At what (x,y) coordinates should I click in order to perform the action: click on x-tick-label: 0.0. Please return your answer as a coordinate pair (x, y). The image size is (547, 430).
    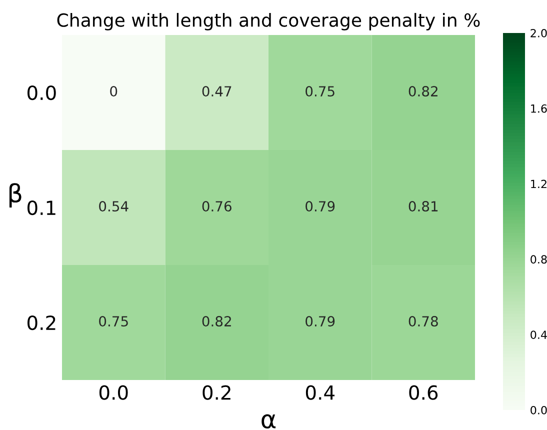
    Looking at the image, I should click on (113, 392).